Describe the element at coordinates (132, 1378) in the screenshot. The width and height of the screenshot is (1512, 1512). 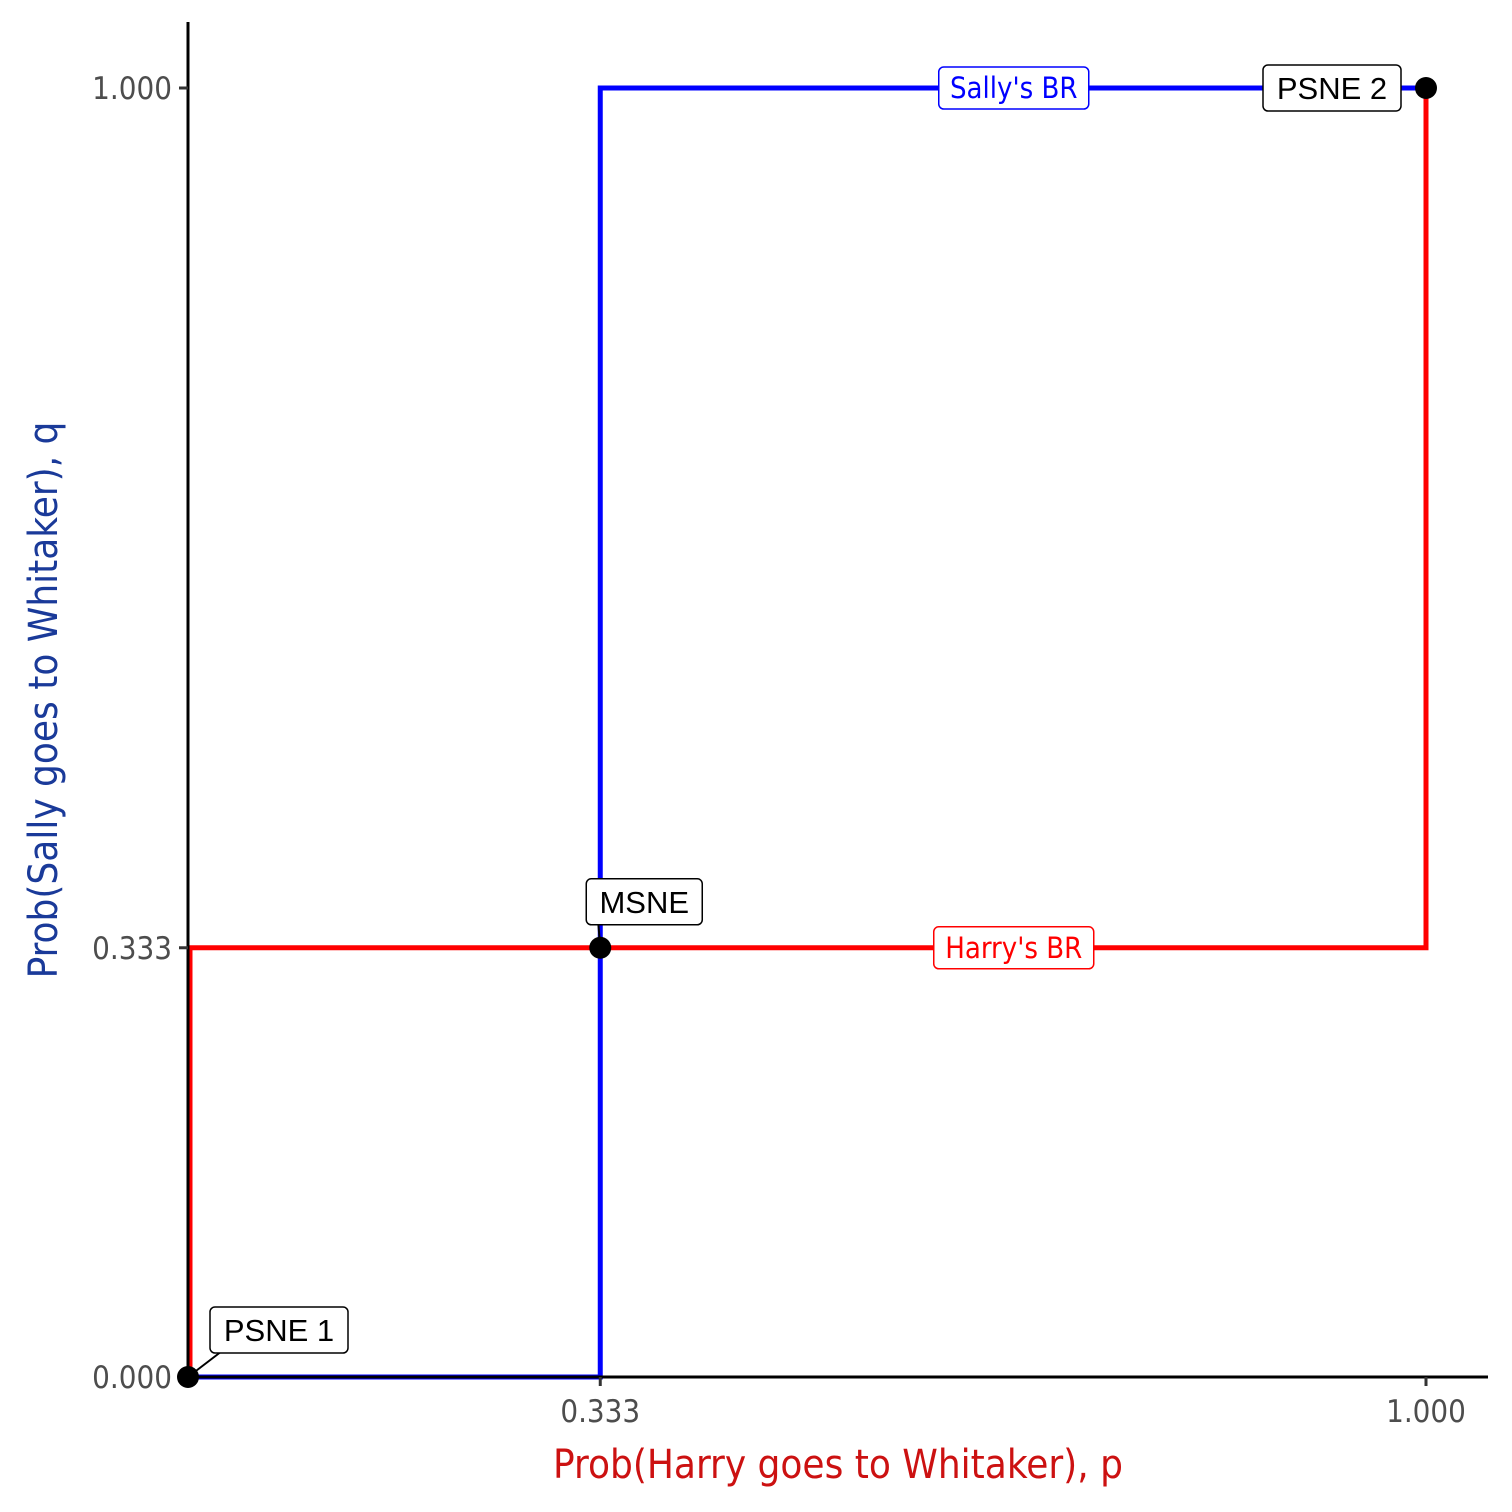
I see `y-tick-label: 0.000` at that location.